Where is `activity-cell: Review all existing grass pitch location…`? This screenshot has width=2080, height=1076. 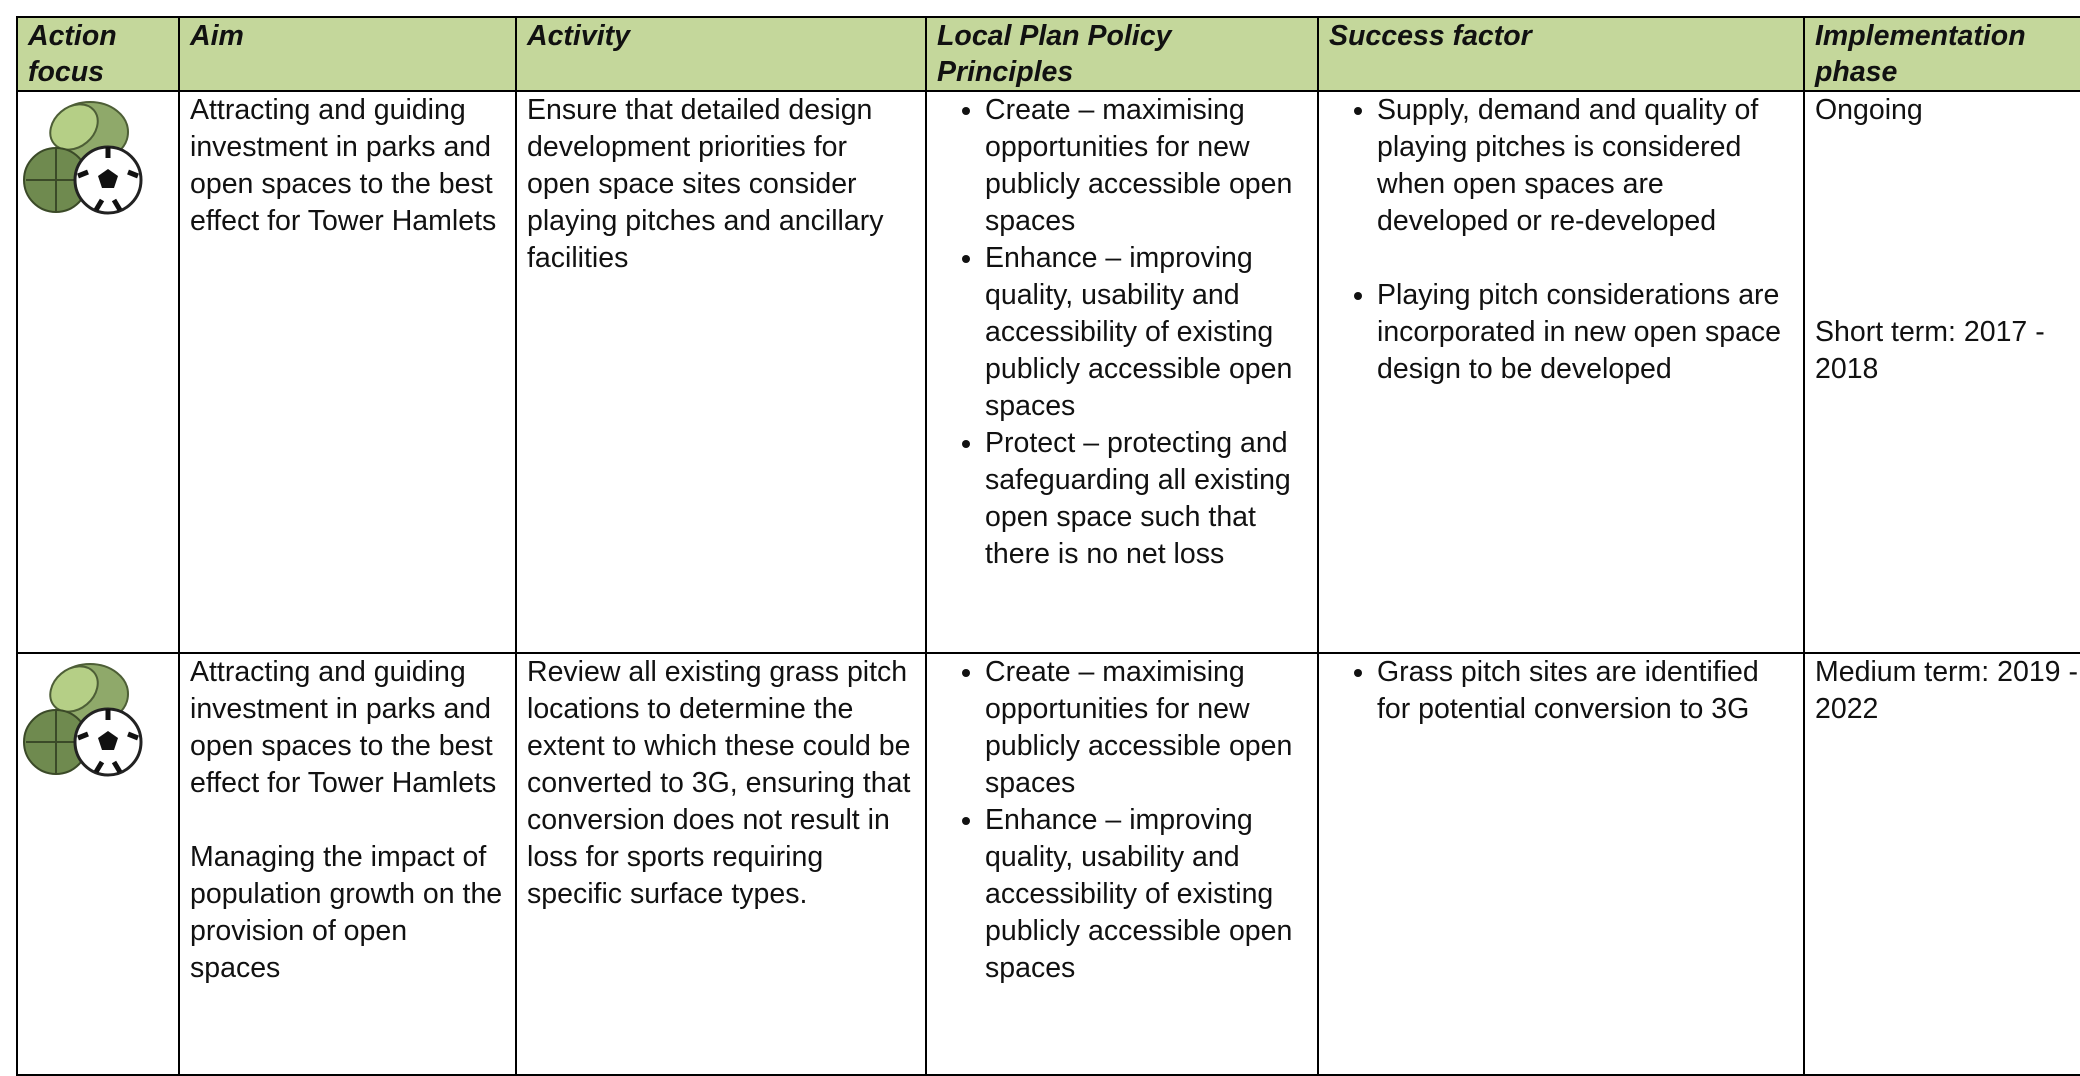 activity-cell: Review all existing grass pitch location… is located at coordinates (721, 864).